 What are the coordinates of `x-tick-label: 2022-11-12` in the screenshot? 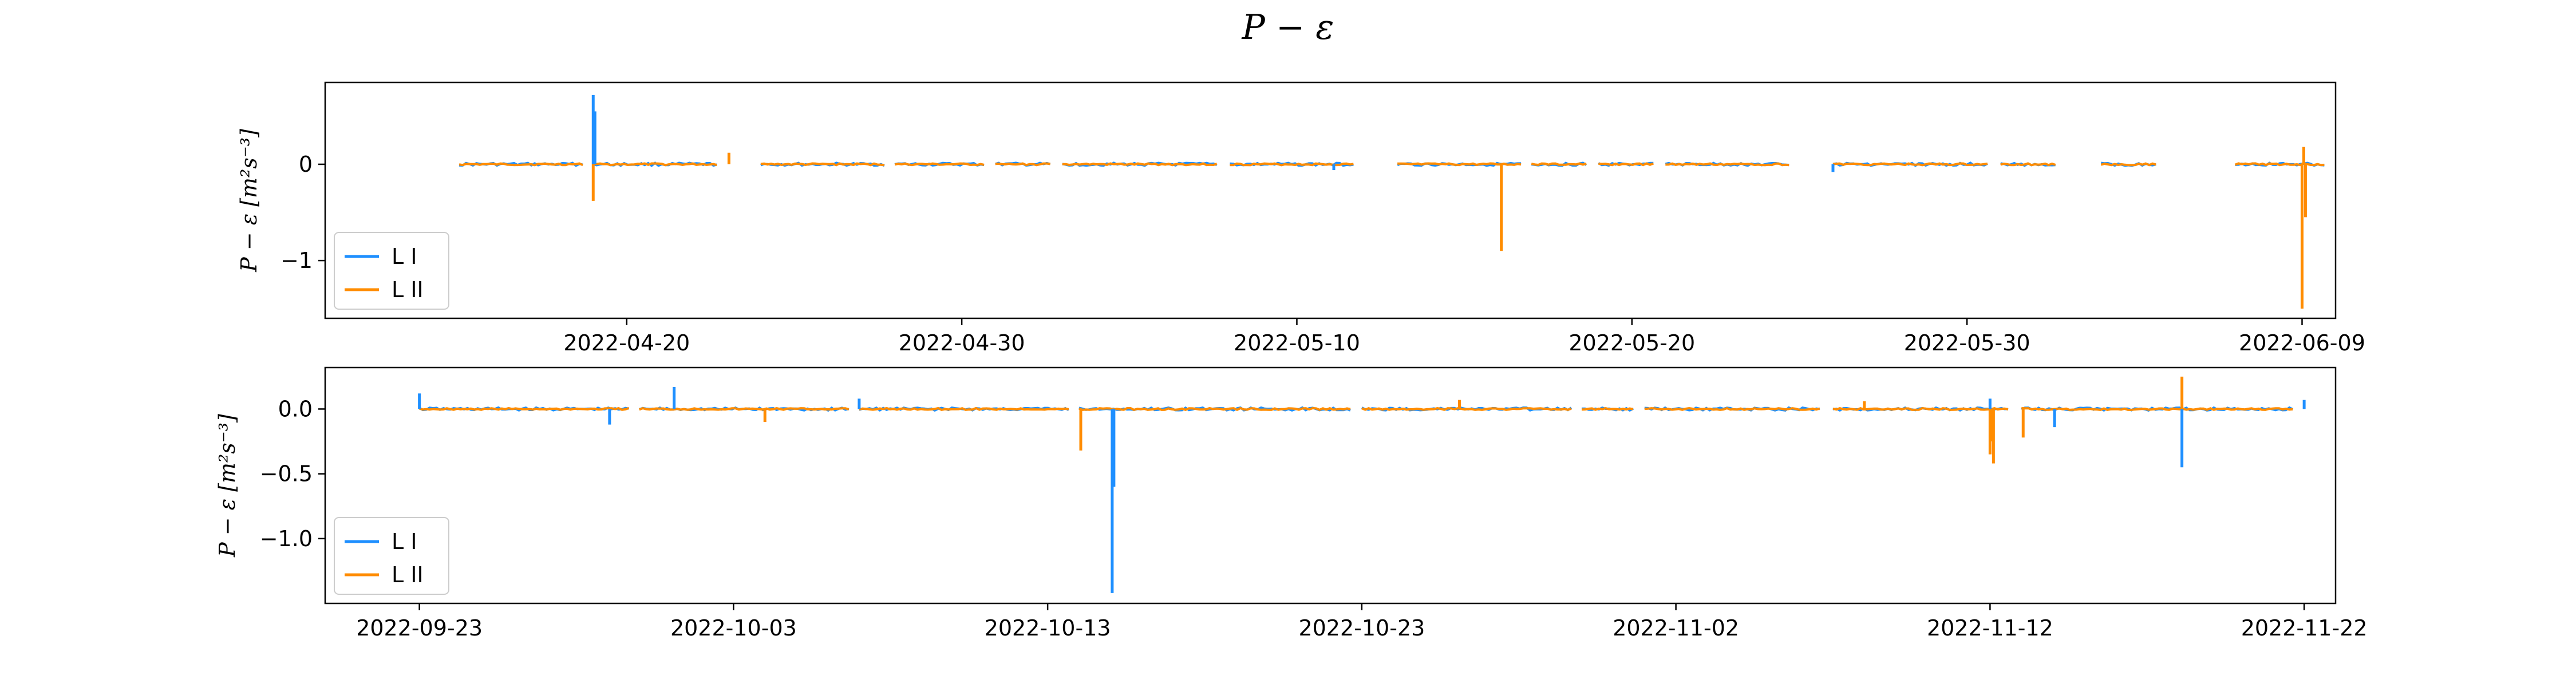 It's located at (1990, 628).